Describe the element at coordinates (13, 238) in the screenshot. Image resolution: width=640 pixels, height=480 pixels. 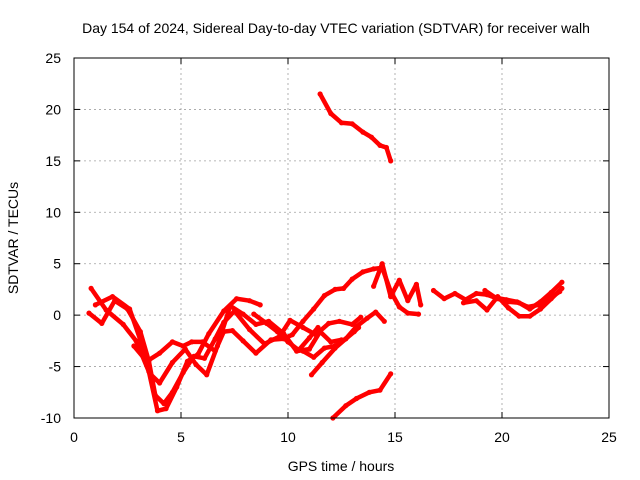
I see `y-axis-title: SDTVAR / TECUs` at that location.